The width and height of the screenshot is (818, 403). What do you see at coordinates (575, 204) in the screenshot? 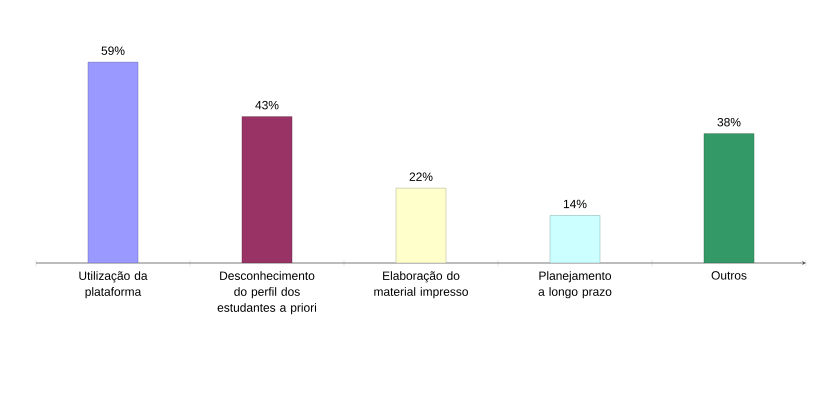
I see `data-label: 14%` at bounding box center [575, 204].